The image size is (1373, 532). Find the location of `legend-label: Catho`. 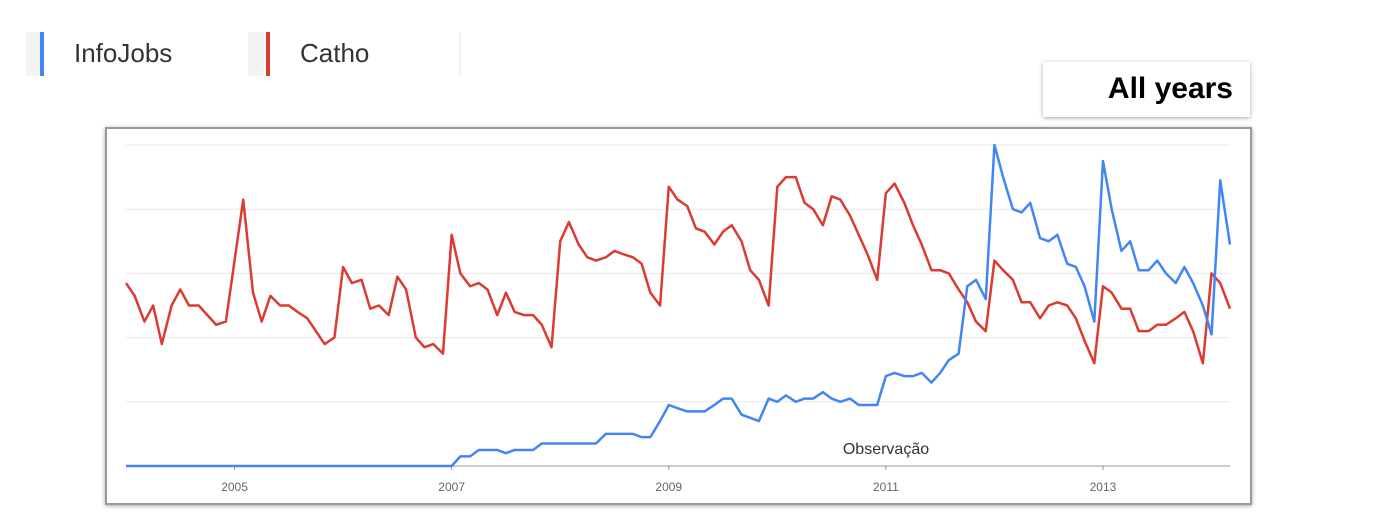

legend-label: Catho is located at coordinates (334, 53).